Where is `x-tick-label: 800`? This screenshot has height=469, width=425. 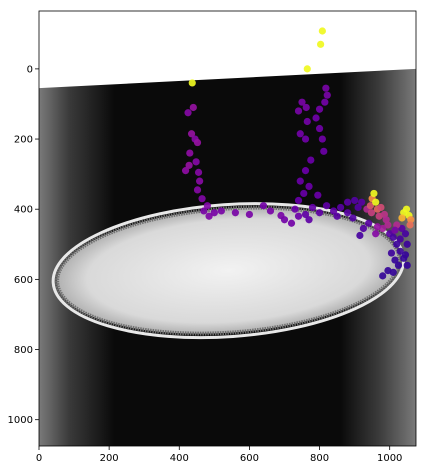
x-tick-label: 800 is located at coordinates (319, 458).